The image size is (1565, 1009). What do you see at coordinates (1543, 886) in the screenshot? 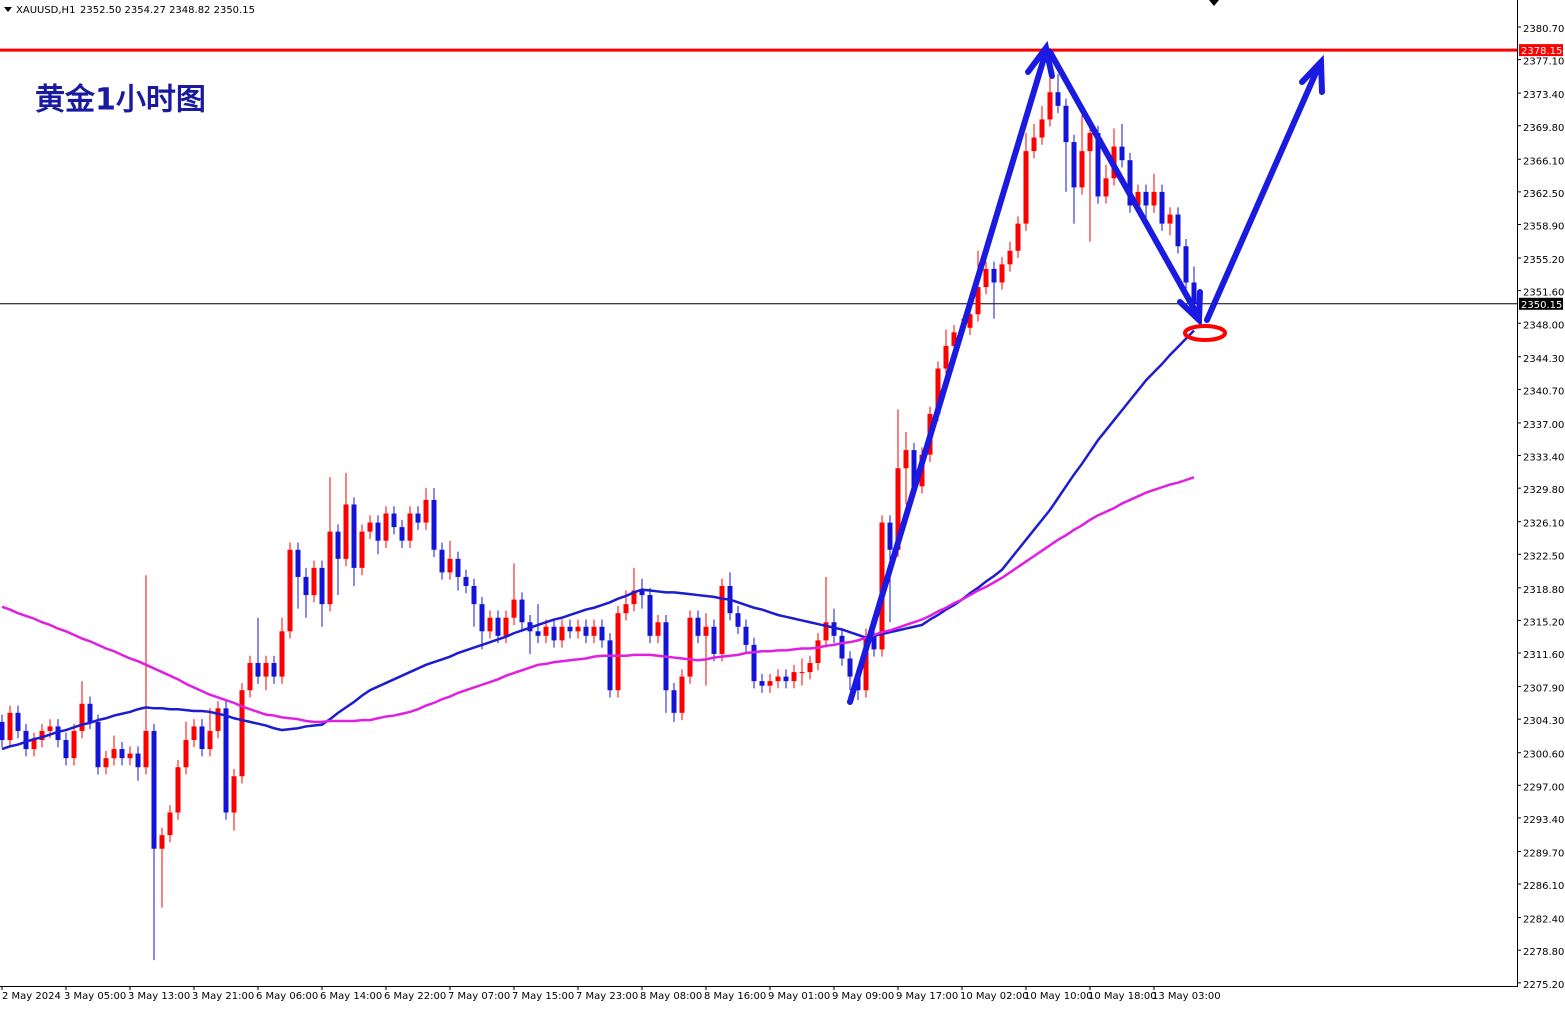
I see `y-tick-label: 2286.10` at bounding box center [1543, 886].